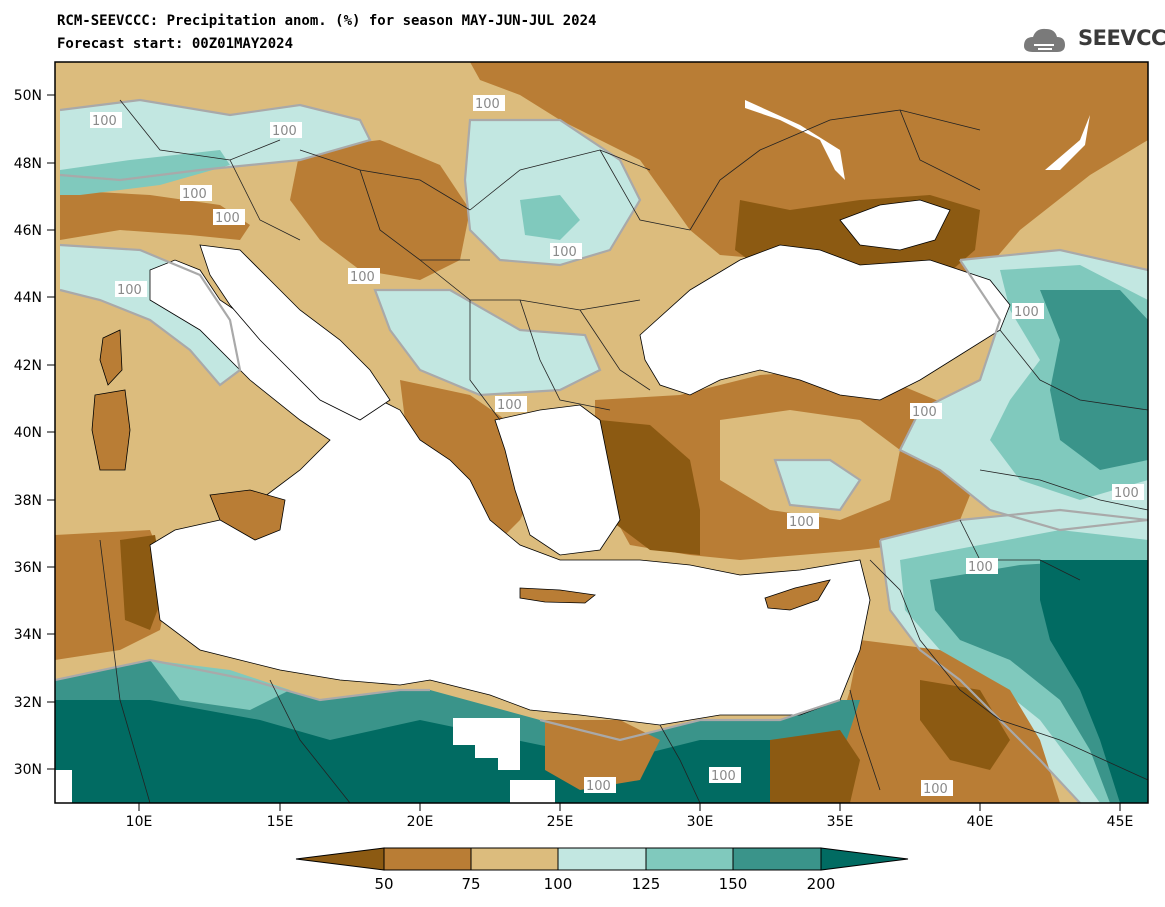 This screenshot has width=1165, height=907. What do you see at coordinates (821, 884) in the screenshot?
I see `colorbar-label: 200` at bounding box center [821, 884].